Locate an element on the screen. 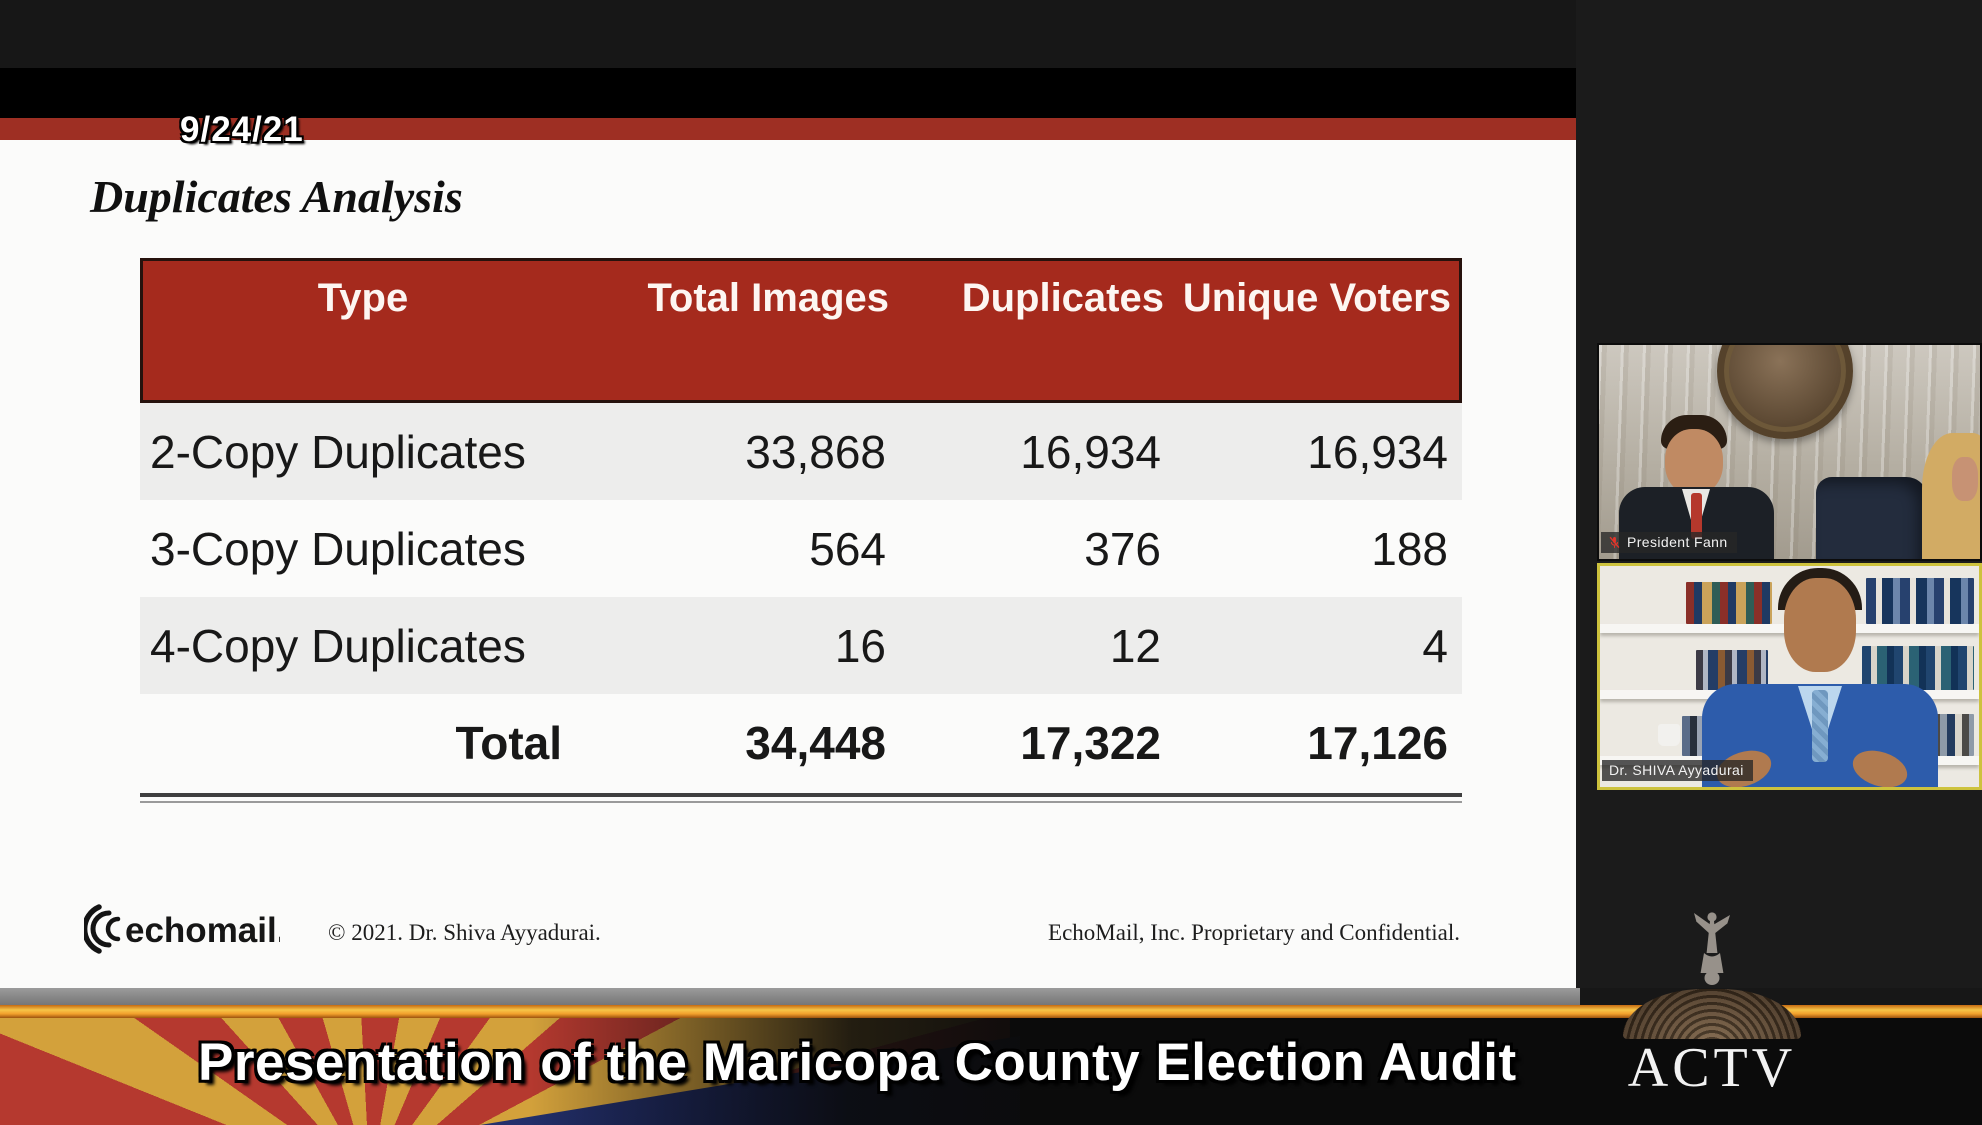 This screenshot has width=1982, height=1125. cell-duplicates: 376 is located at coordinates (1122, 548).